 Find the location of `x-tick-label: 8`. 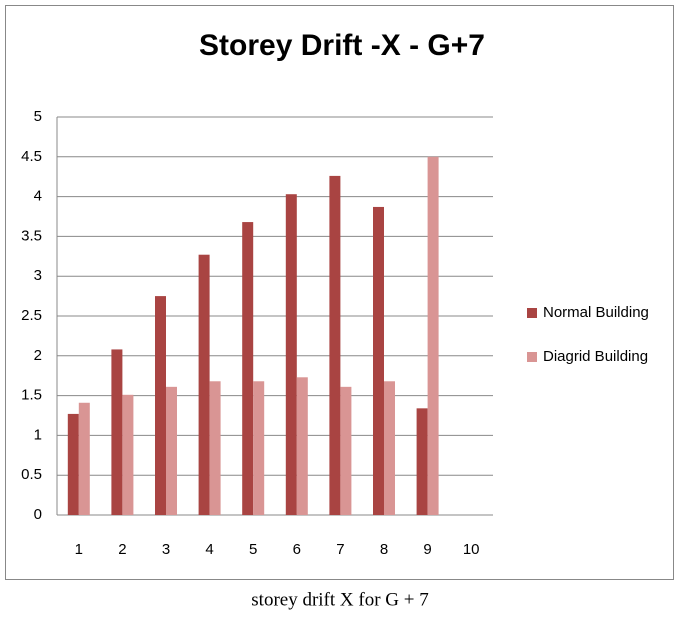

x-tick-label: 8 is located at coordinates (384, 549).